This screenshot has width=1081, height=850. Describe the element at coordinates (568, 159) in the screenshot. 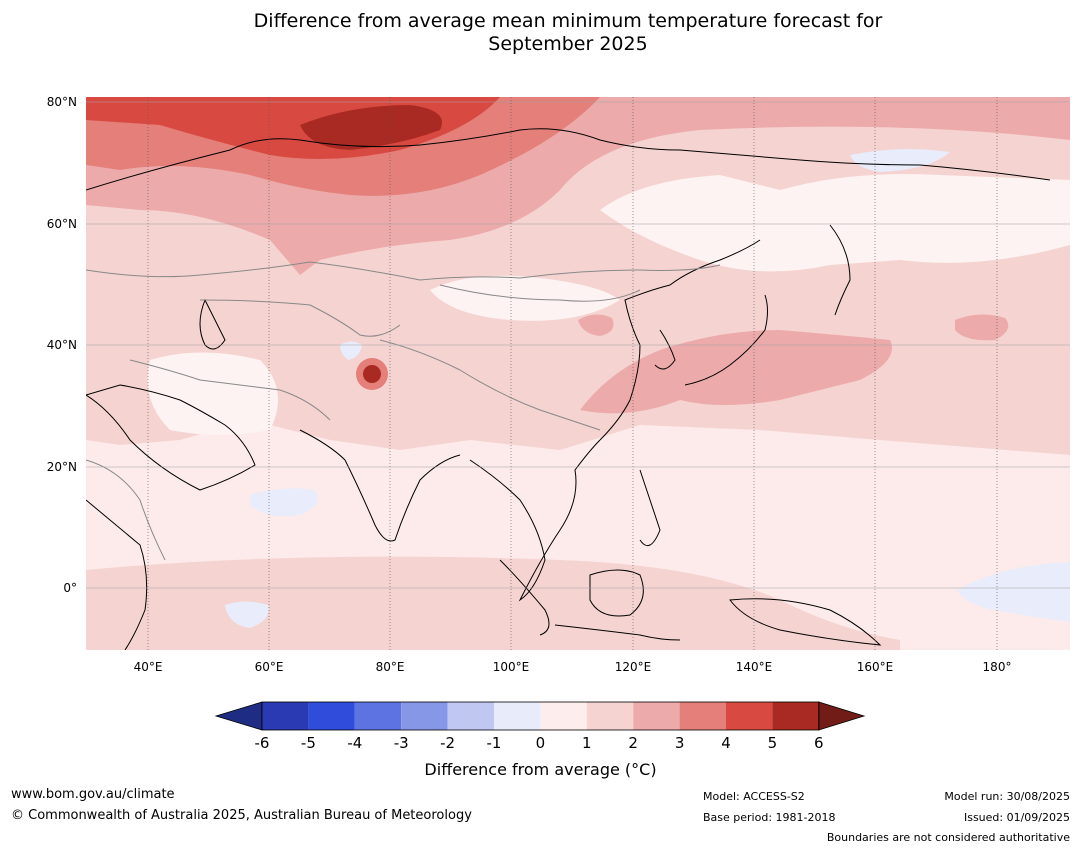

I see `coastline-eurasia-north` at that location.